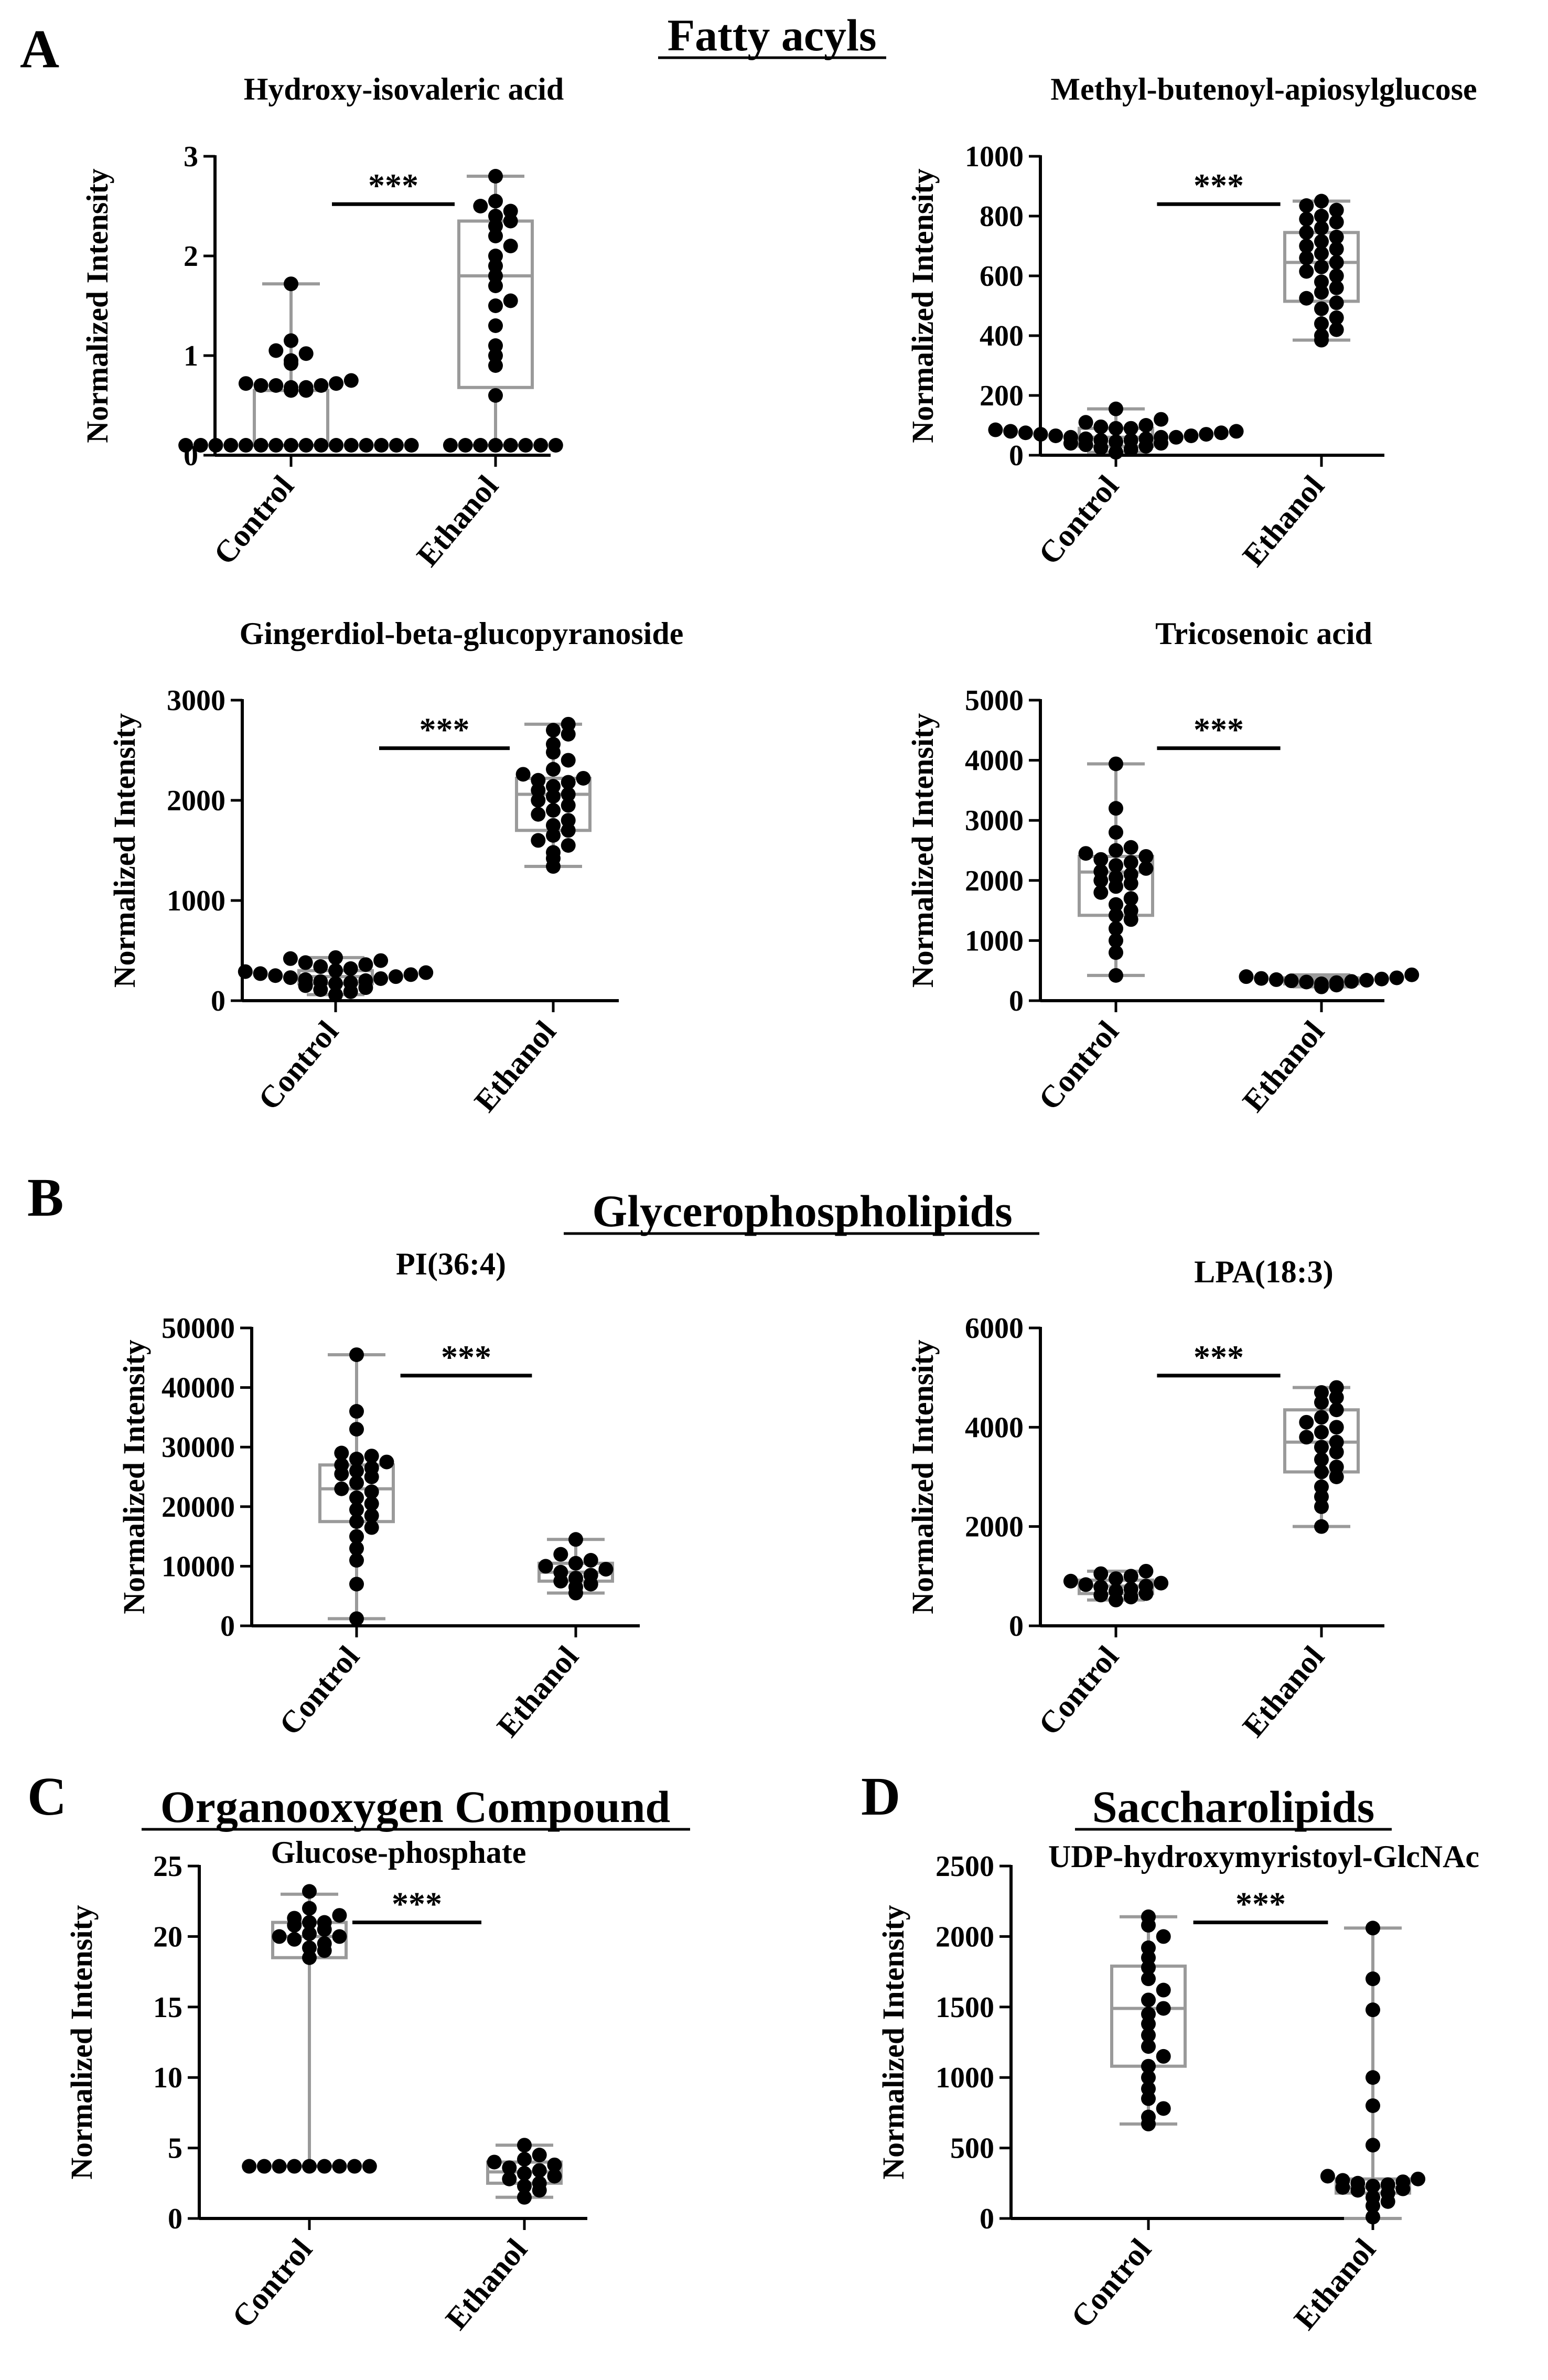 This screenshot has height=2380, width=1548. Describe the element at coordinates (965, 2078) in the screenshot. I see `y-tick-label: 1000` at that location.